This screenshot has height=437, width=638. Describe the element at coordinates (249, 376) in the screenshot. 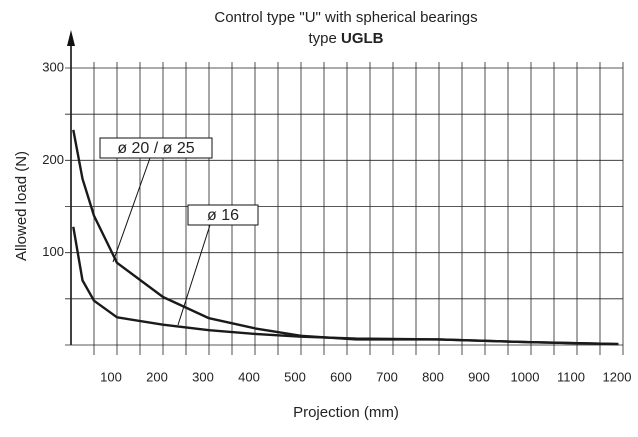

I see `x-tick-label: 400` at that location.